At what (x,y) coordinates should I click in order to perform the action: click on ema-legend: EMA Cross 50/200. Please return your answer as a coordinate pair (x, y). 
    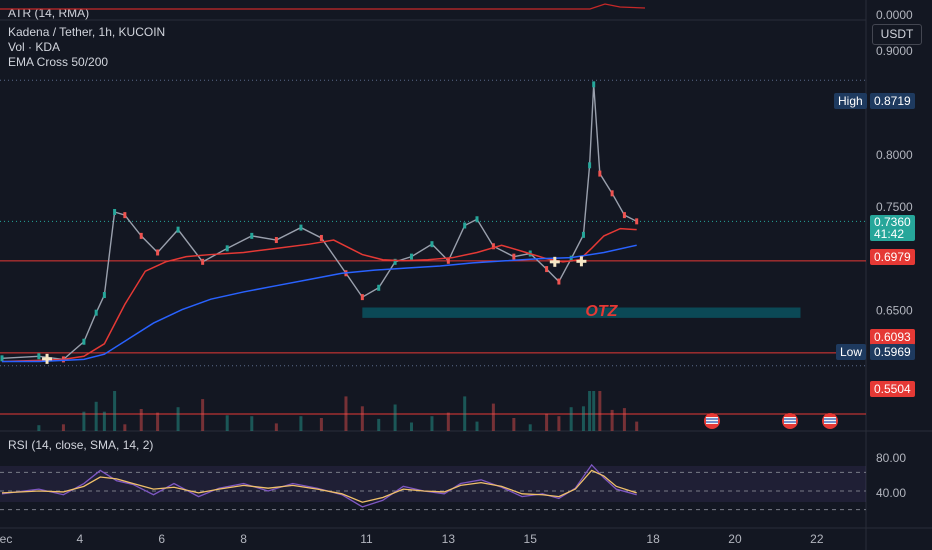
    Looking at the image, I should click on (58, 62).